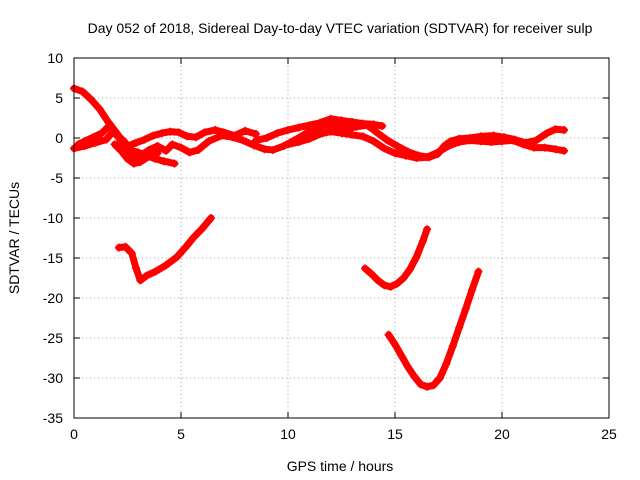 The width and height of the screenshot is (640, 480). Describe the element at coordinates (181, 434) in the screenshot. I see `x-tick-label: 5` at that location.